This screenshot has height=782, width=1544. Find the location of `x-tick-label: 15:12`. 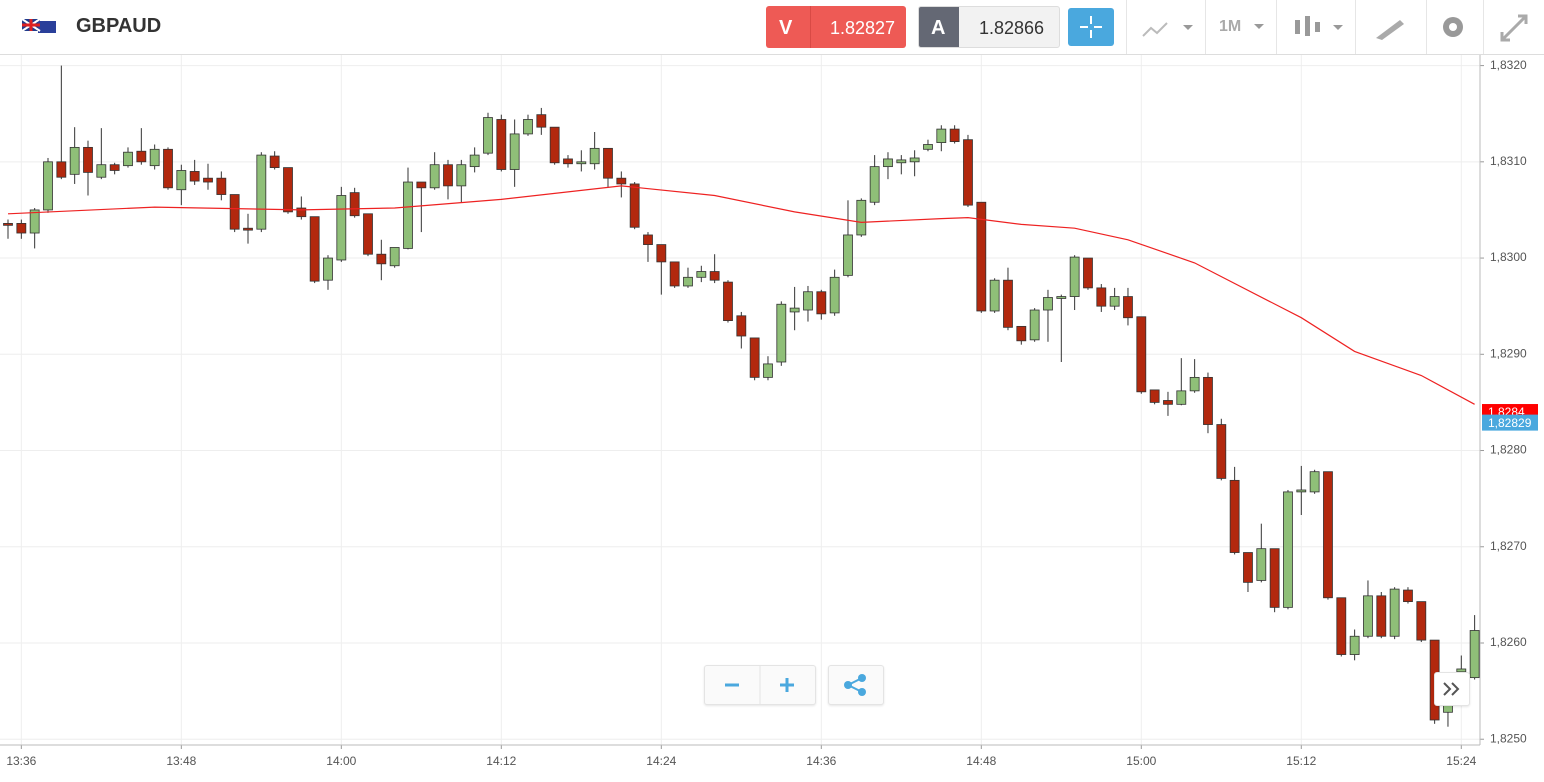

x-tick-label: 15:12 is located at coordinates (1301, 761).